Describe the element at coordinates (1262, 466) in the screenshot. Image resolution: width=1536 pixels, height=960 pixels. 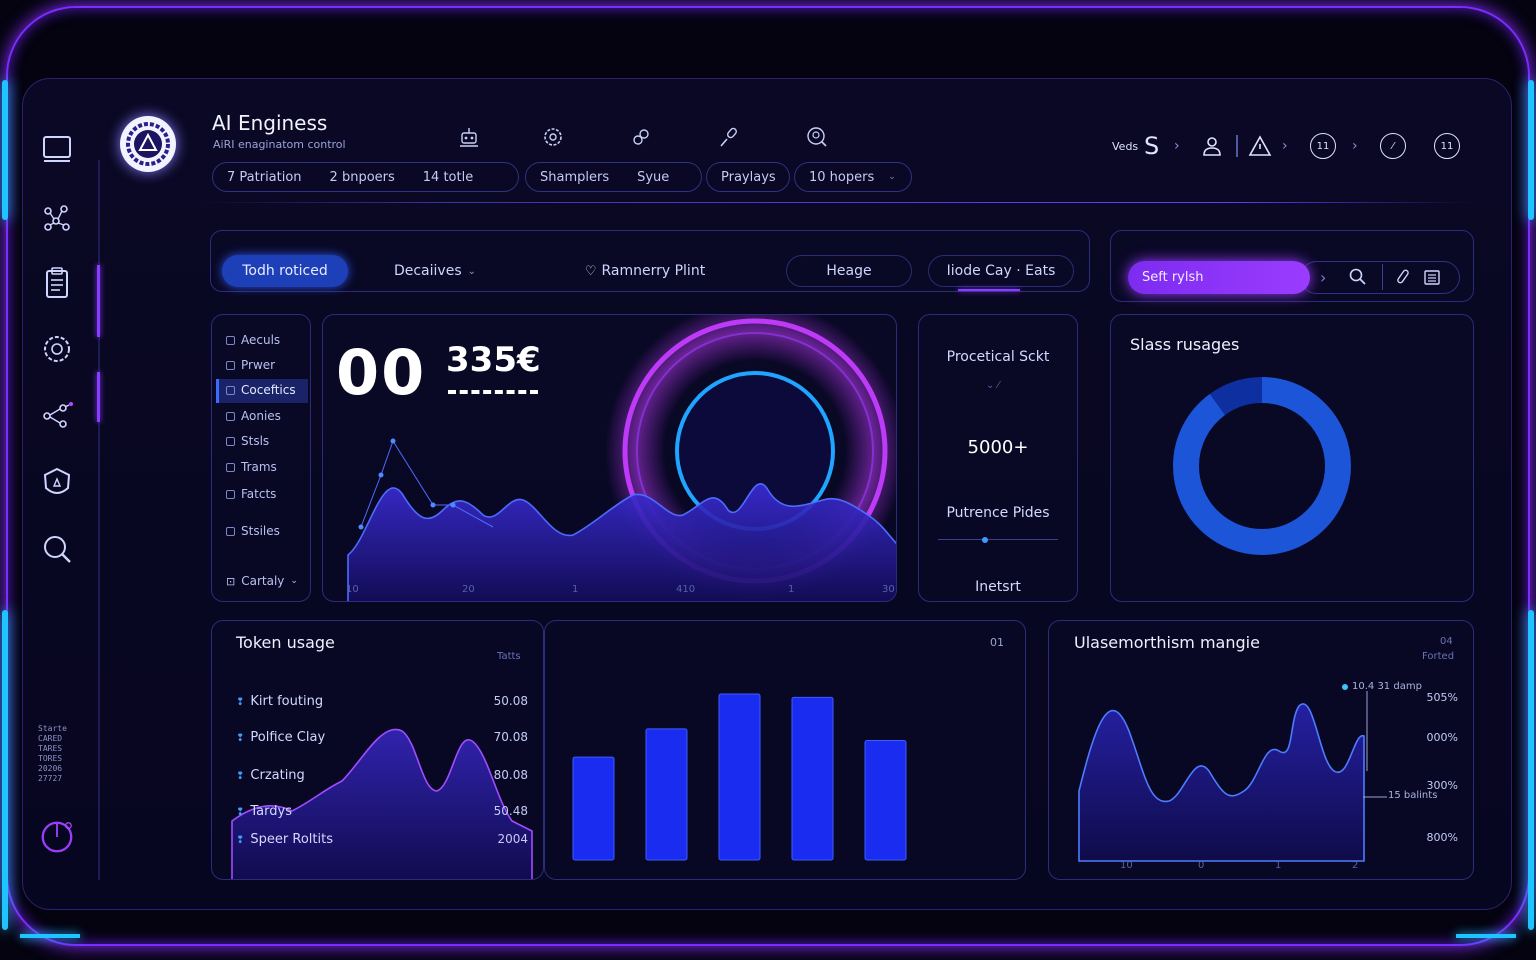
I see `donut-segment` at that location.